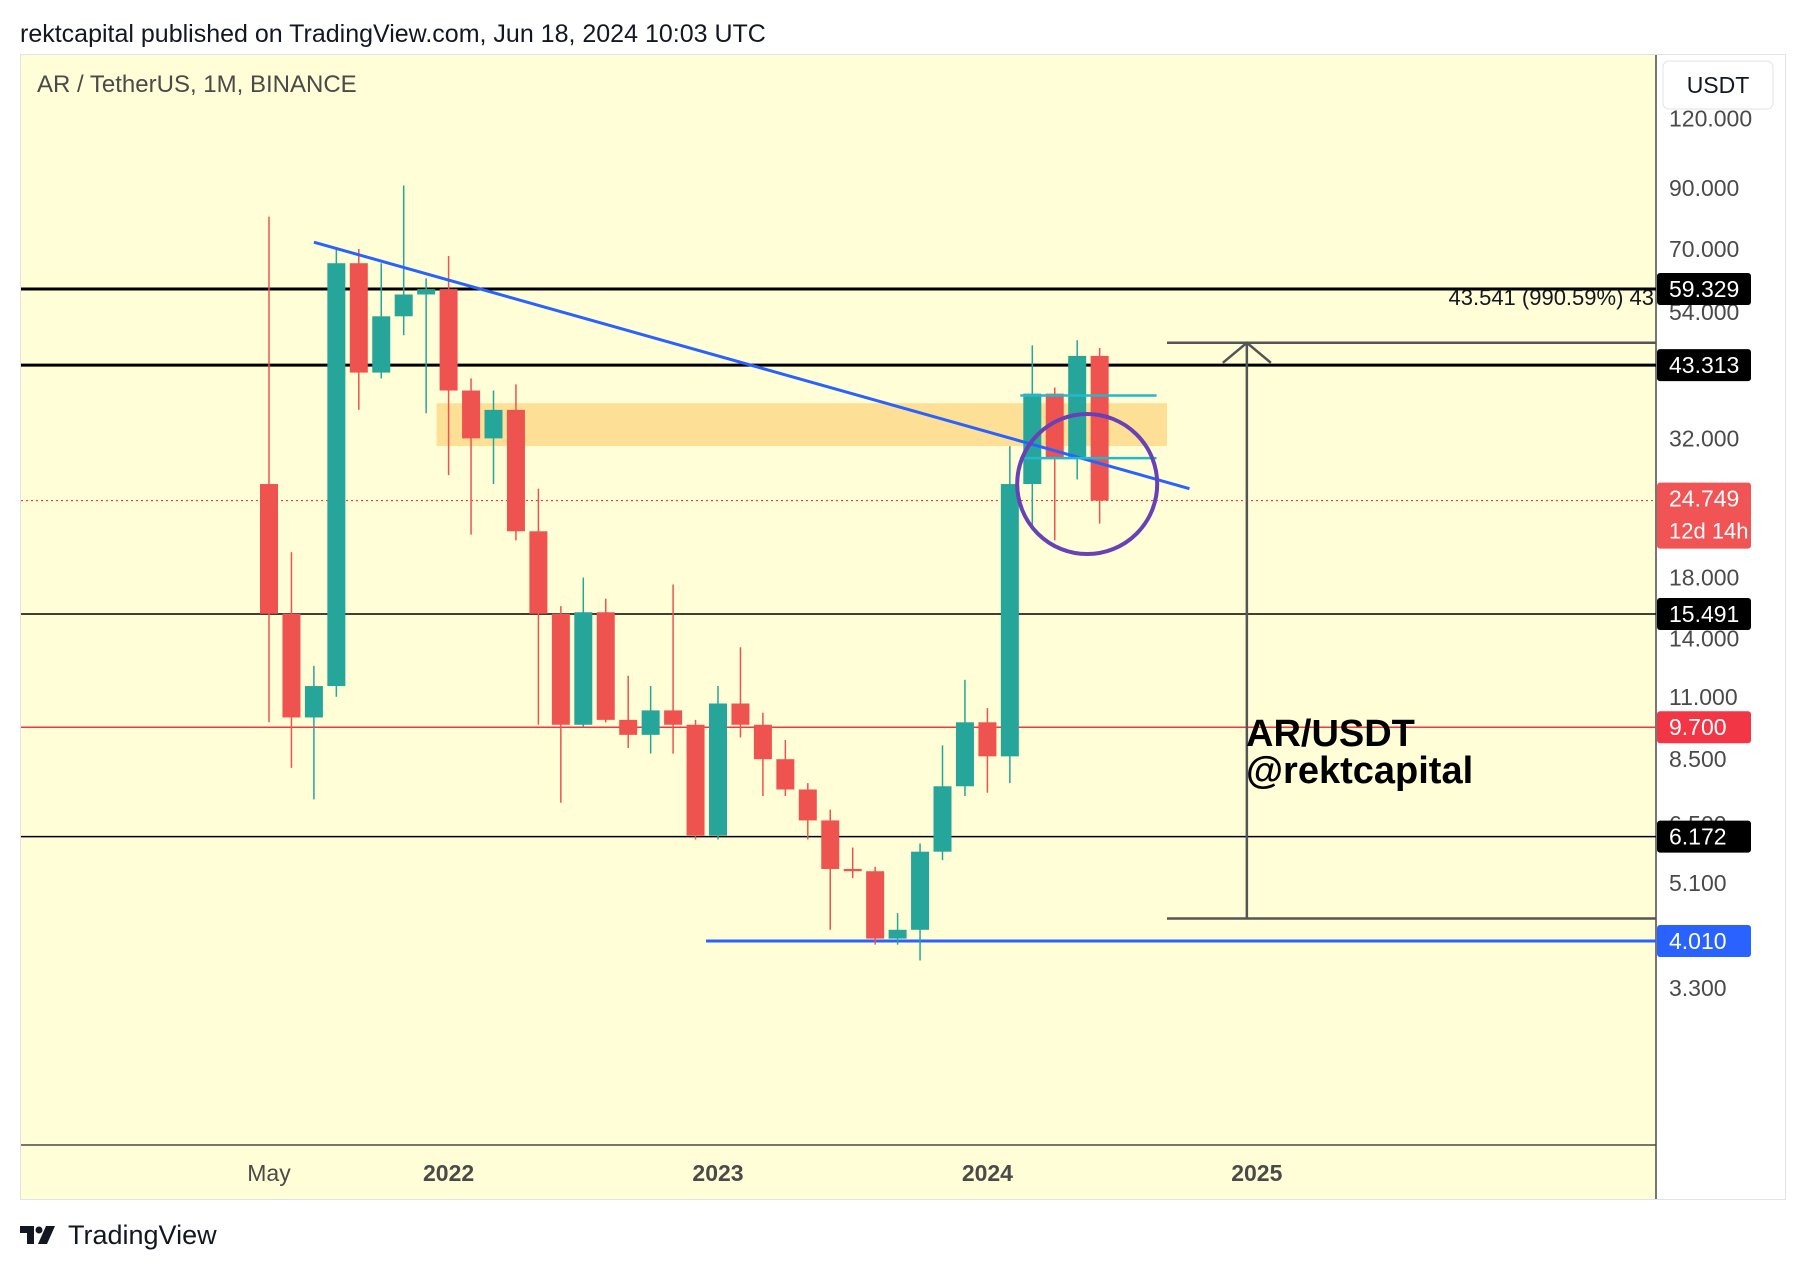 The width and height of the screenshot is (1794, 1266). What do you see at coordinates (1256, 1173) in the screenshot?
I see `x-tick-label: 2025` at bounding box center [1256, 1173].